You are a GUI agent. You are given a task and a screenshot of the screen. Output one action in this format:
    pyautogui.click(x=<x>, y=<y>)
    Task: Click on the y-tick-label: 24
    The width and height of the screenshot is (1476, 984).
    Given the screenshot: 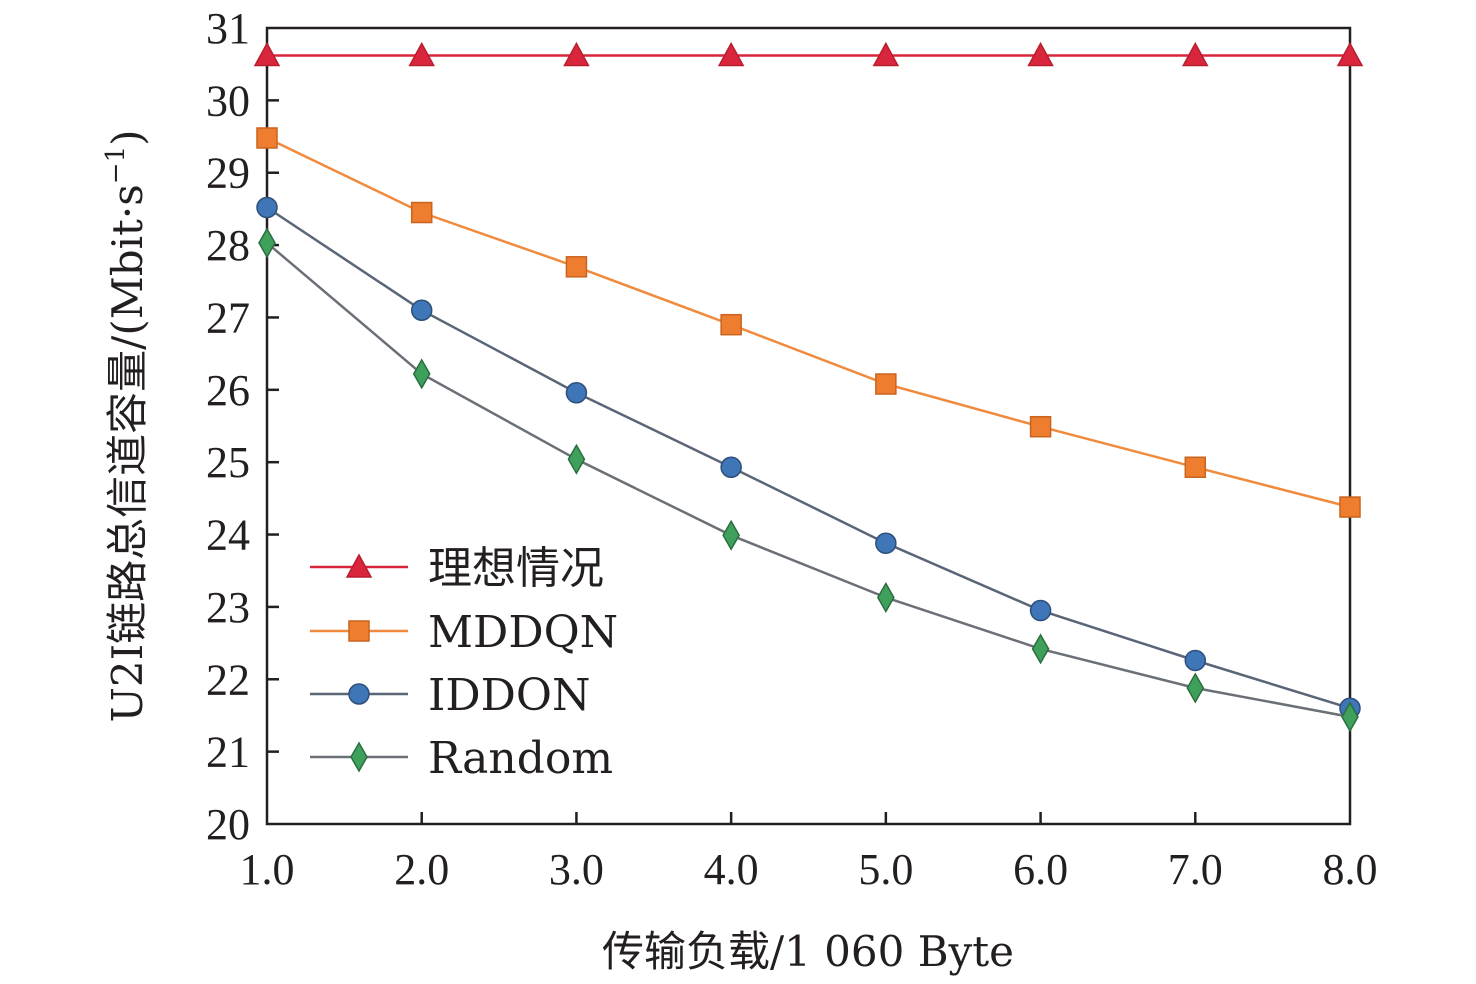 What is the action you would take?
    pyautogui.click(x=228, y=535)
    